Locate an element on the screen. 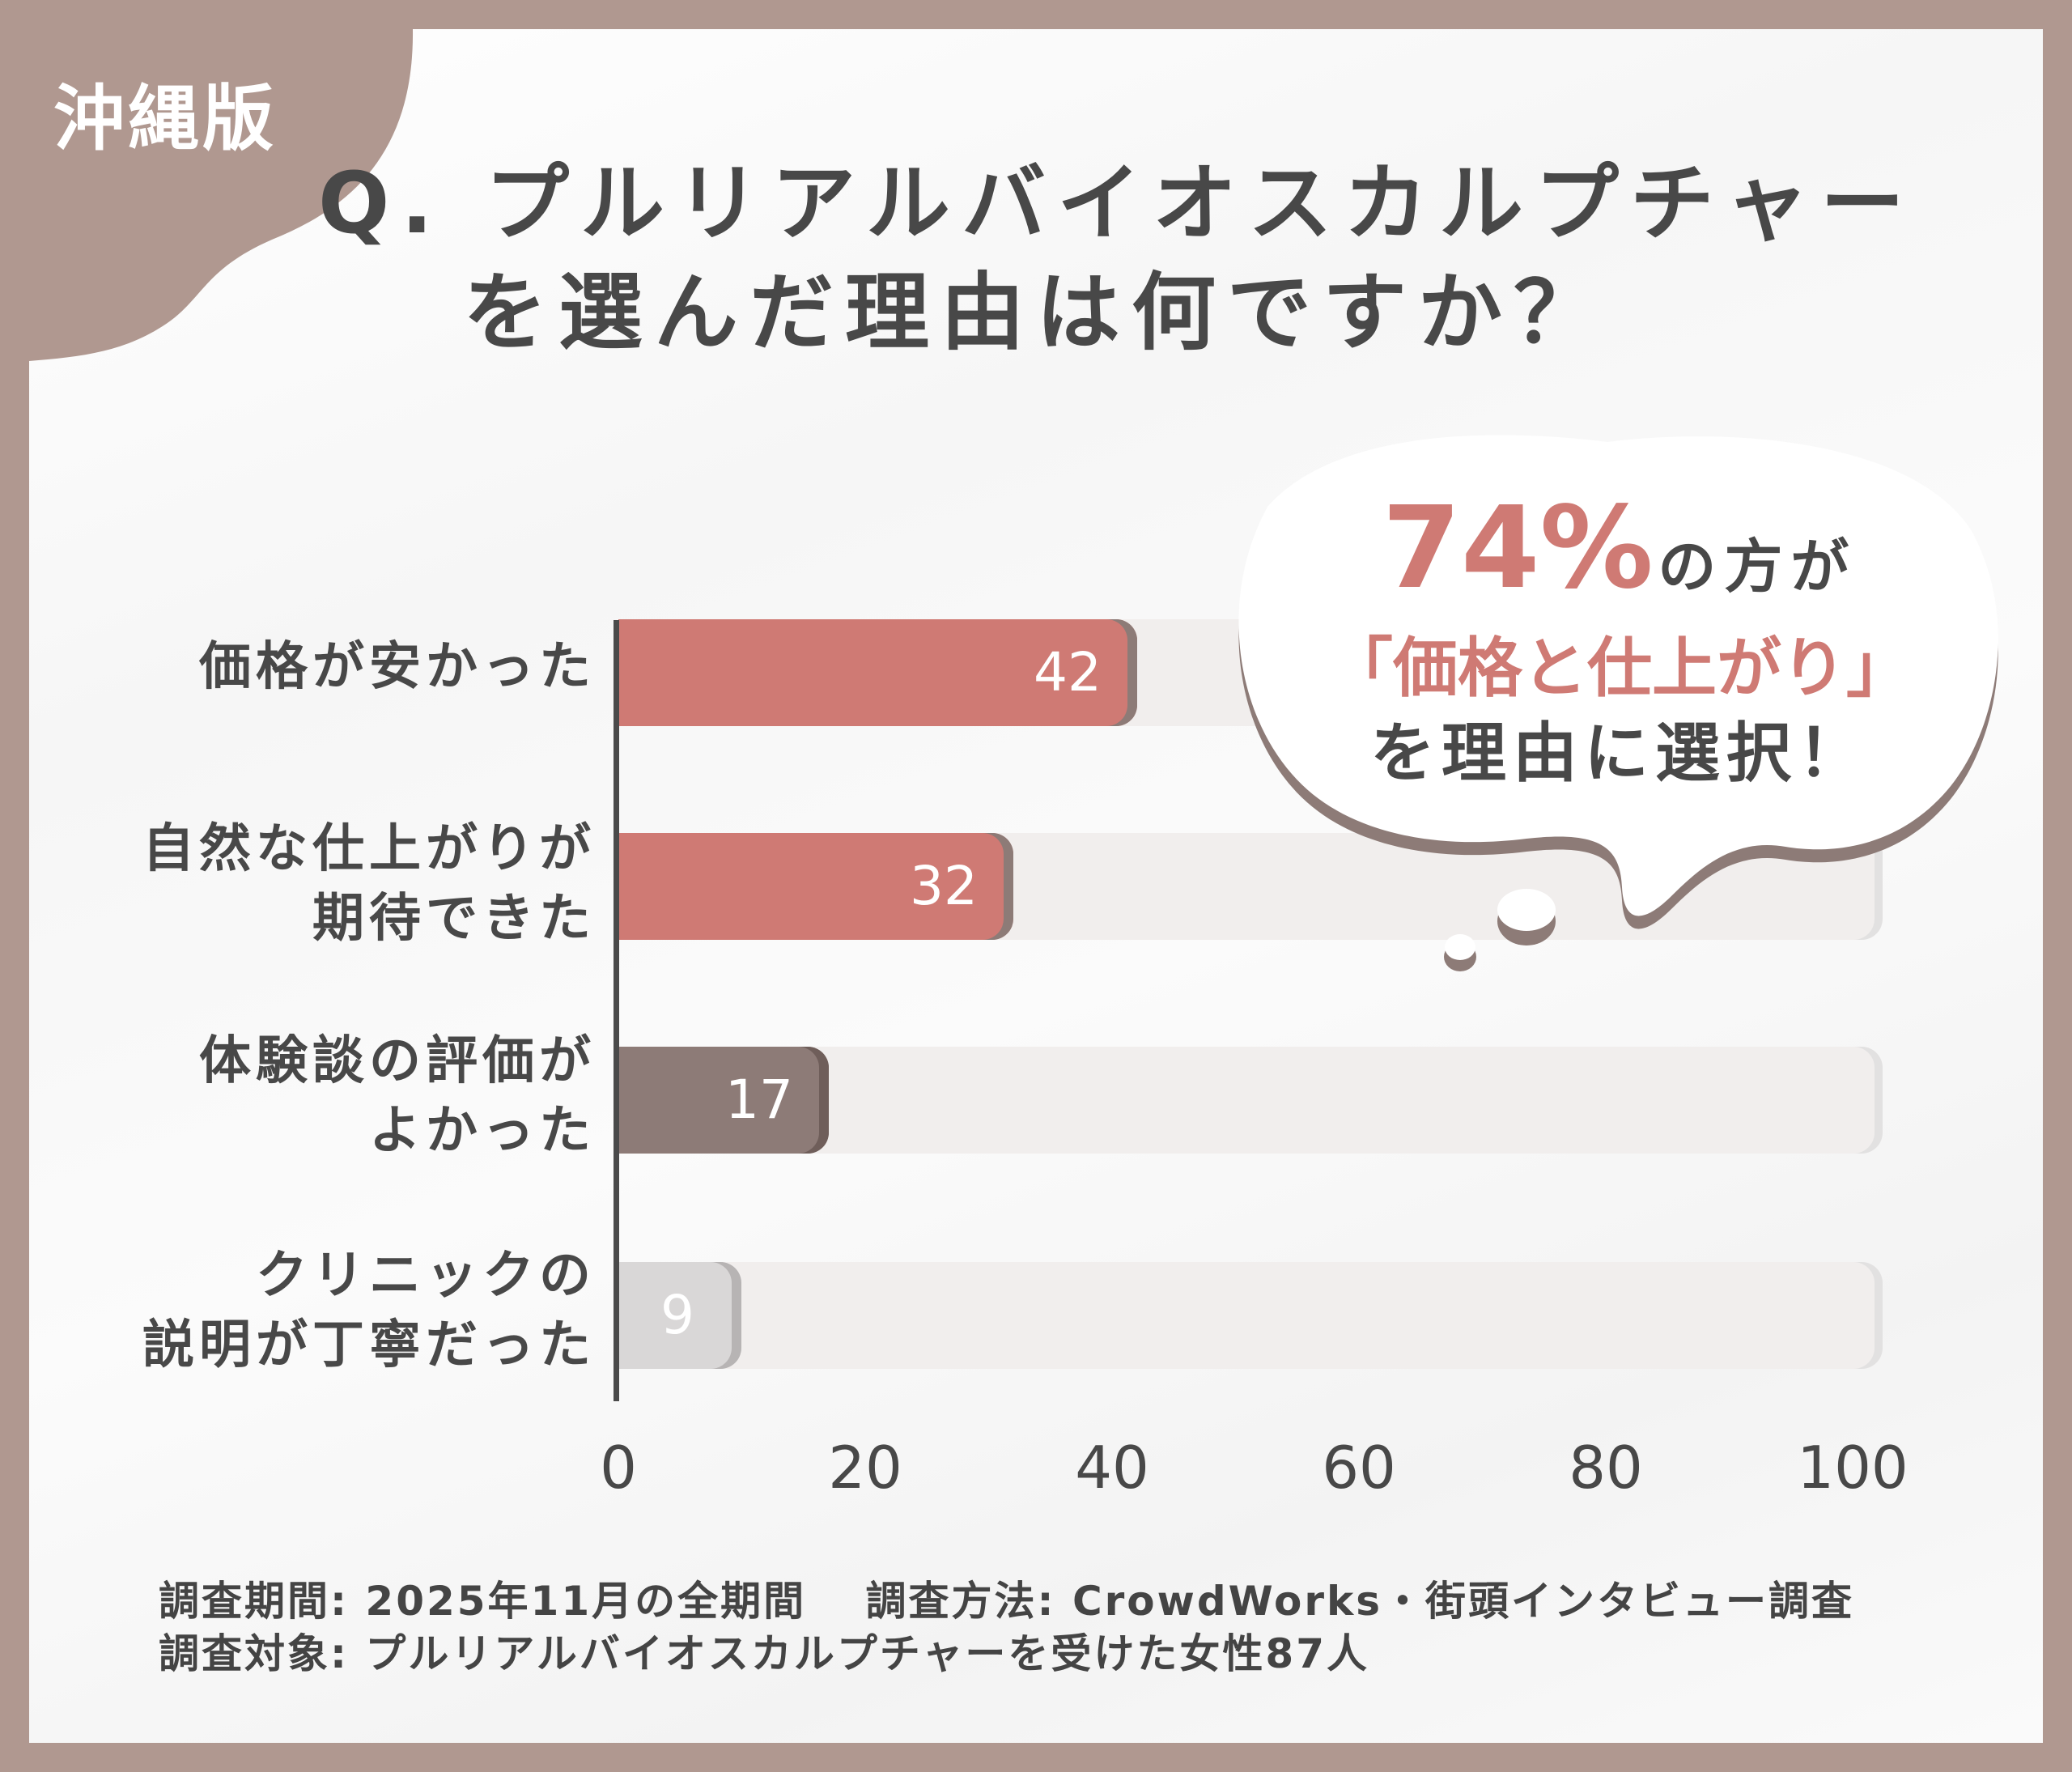  callout-bubble: 74% の方が 「価格と仕上がり」 を理由に選択！ is located at coordinates (1619, 695).